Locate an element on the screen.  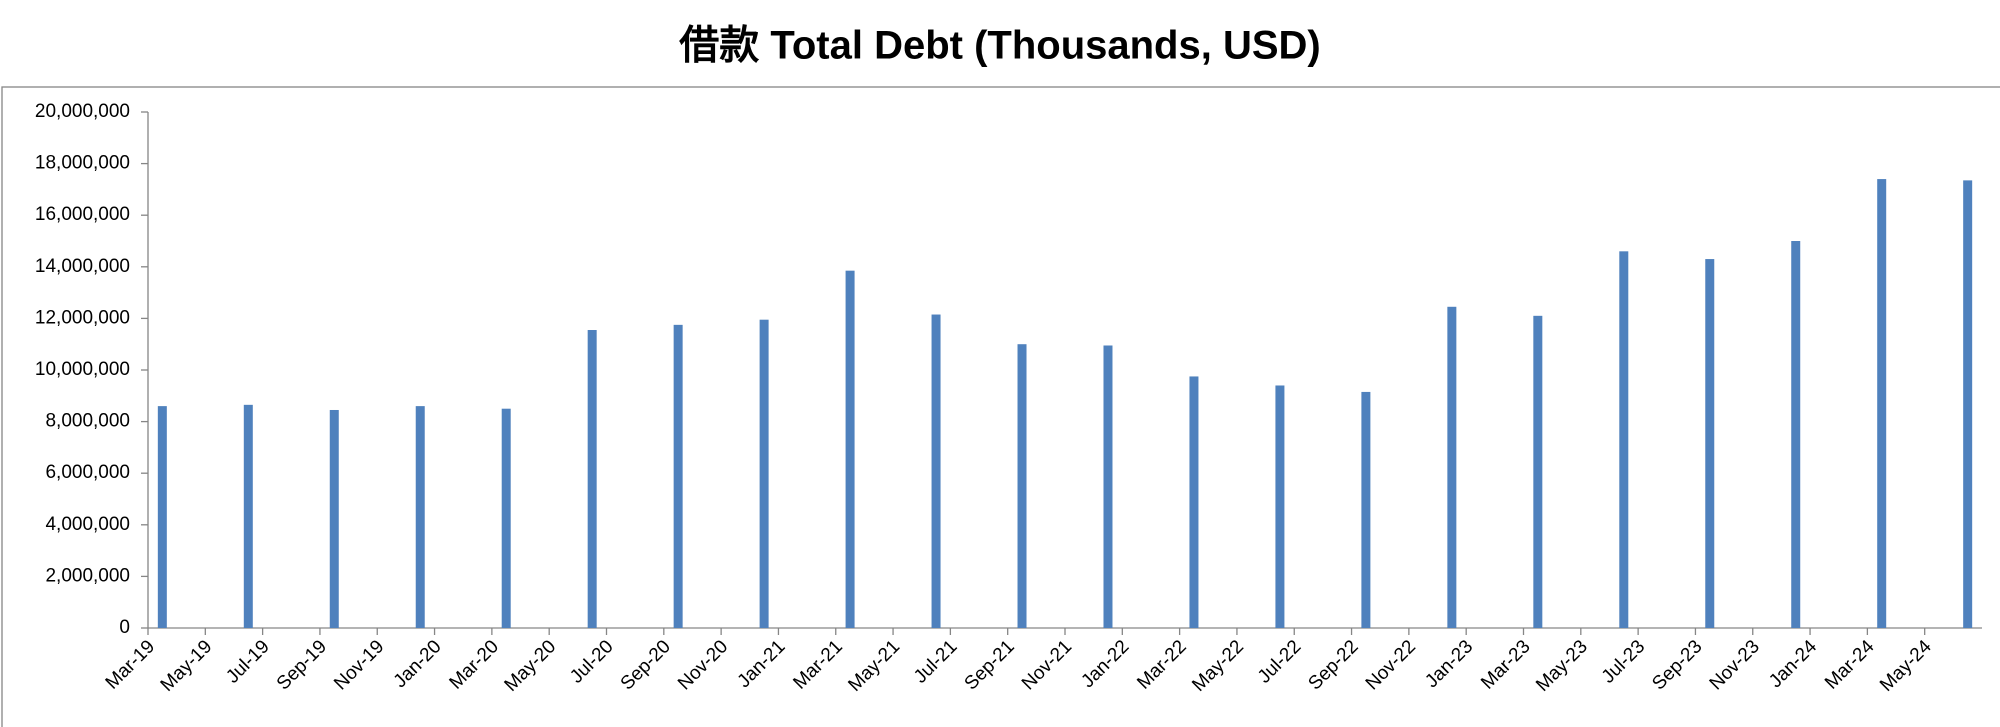
x-tick-label: Jul-20 is located at coordinates (591, 661).